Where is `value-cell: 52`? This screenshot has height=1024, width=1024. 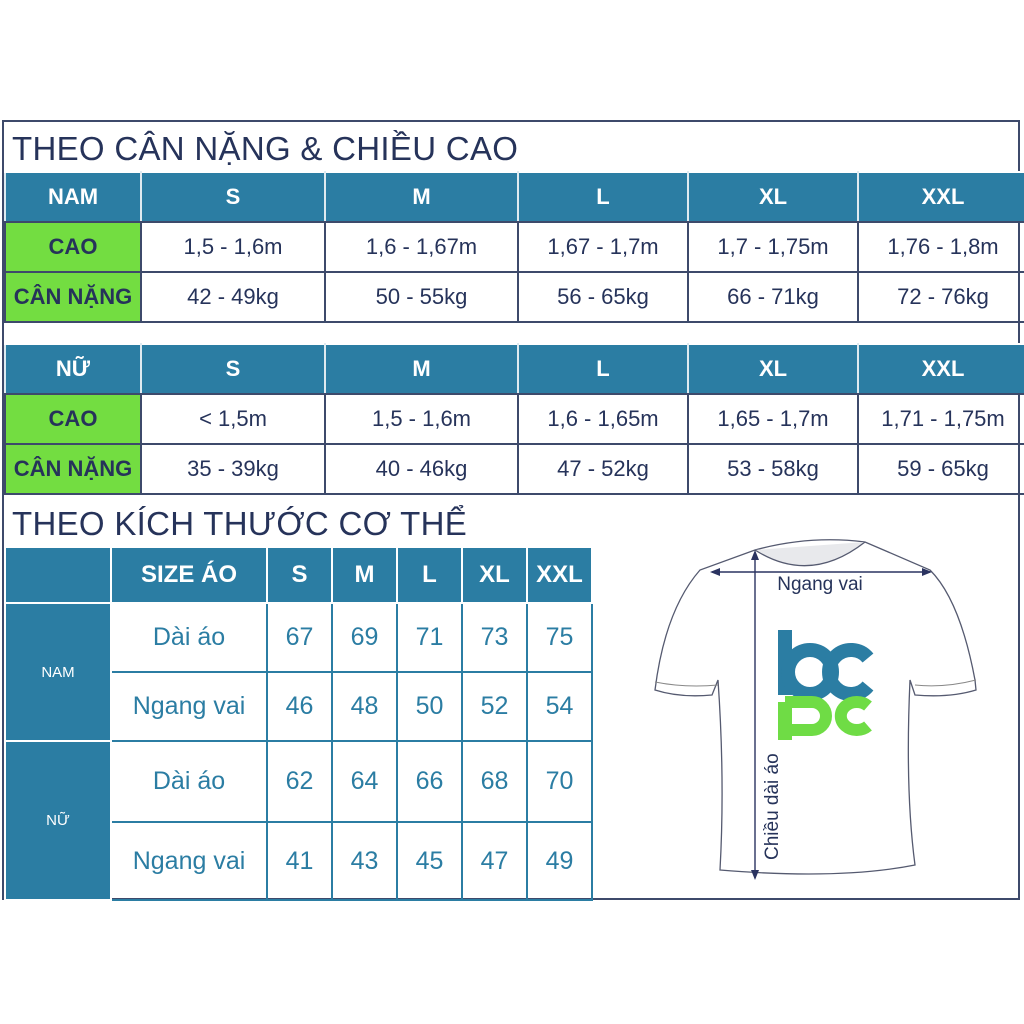 value-cell: 52 is located at coordinates (494, 706).